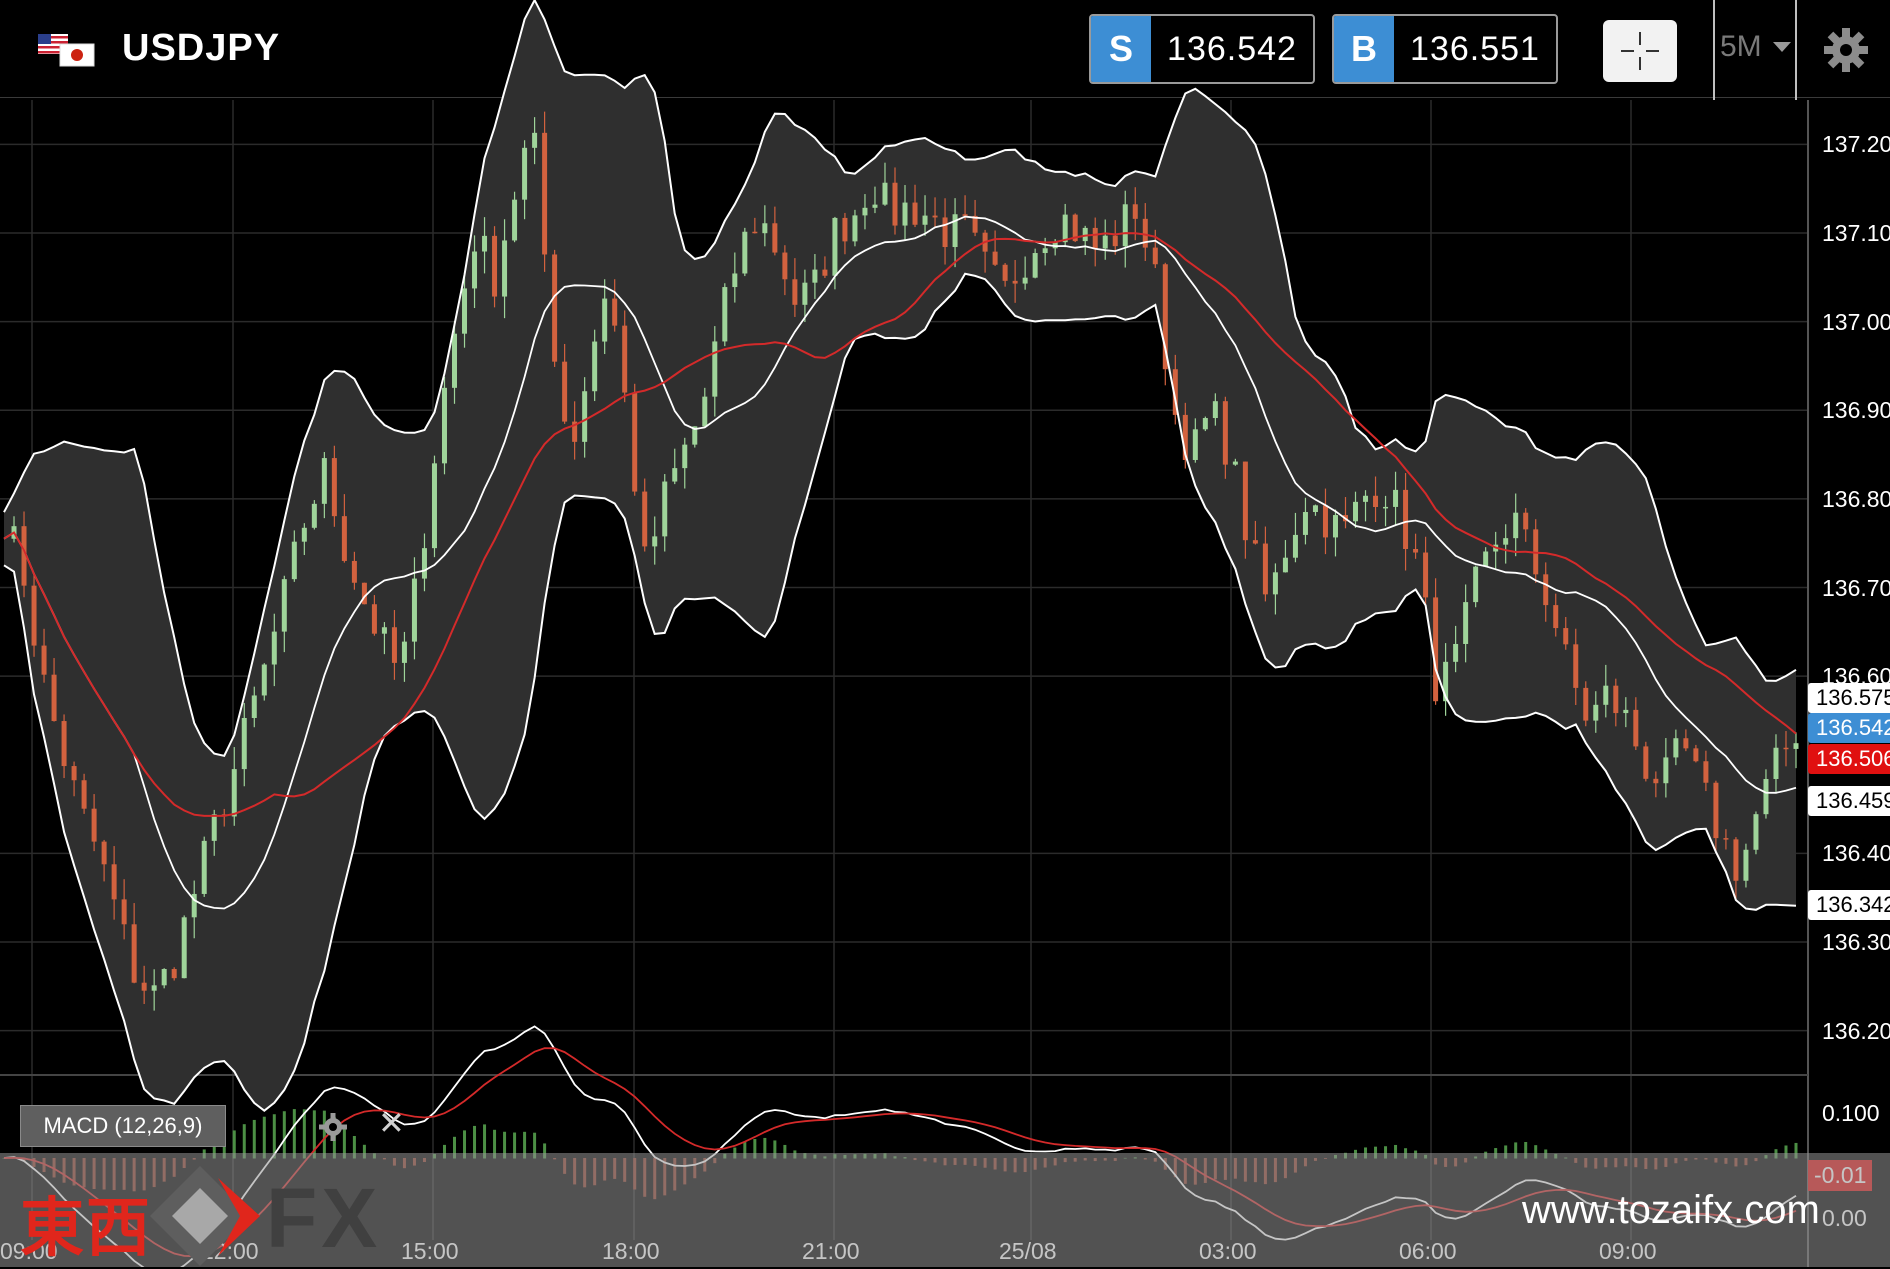 Image resolution: width=1890 pixels, height=1269 pixels. What do you see at coordinates (1445, 49) in the screenshot?
I see `buy-button: B 136.551` at bounding box center [1445, 49].